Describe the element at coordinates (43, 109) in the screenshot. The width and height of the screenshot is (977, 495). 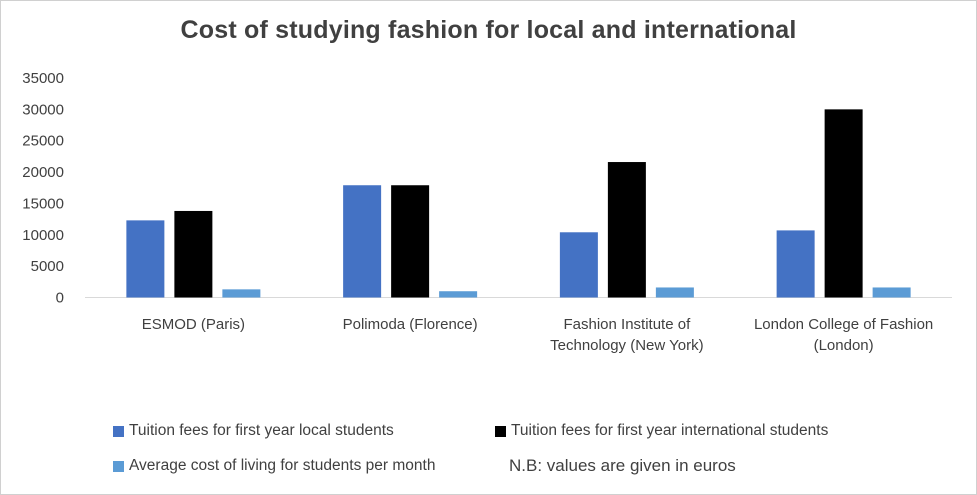
I see `y-tick-label: 30000` at that location.